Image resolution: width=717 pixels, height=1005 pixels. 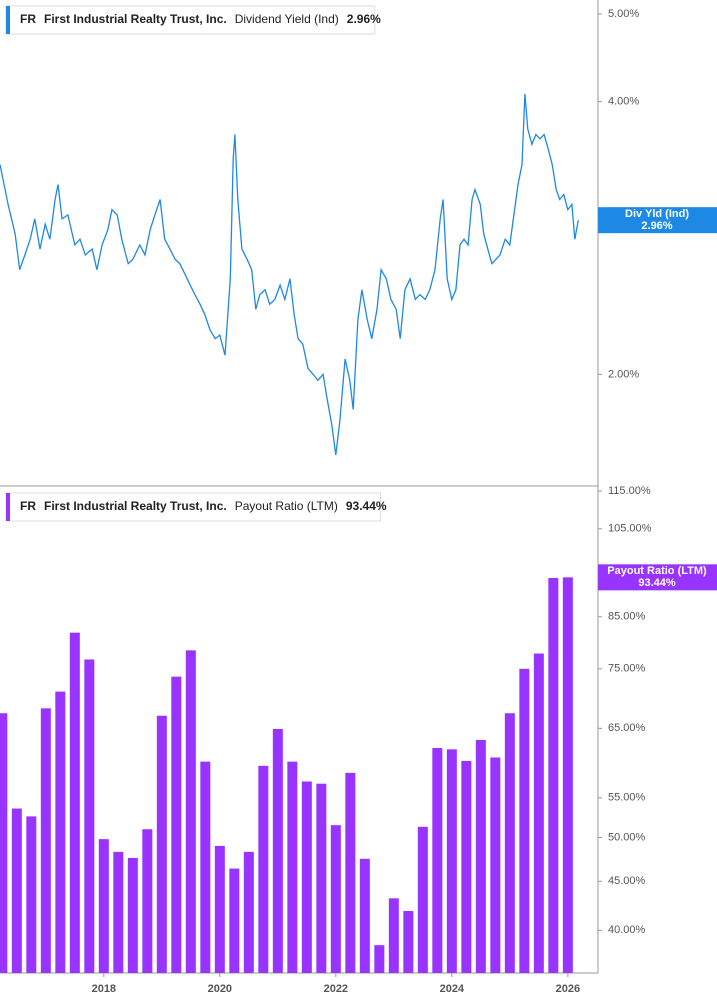 I want to click on y-tick-label: 55.00%, so click(x=627, y=798).